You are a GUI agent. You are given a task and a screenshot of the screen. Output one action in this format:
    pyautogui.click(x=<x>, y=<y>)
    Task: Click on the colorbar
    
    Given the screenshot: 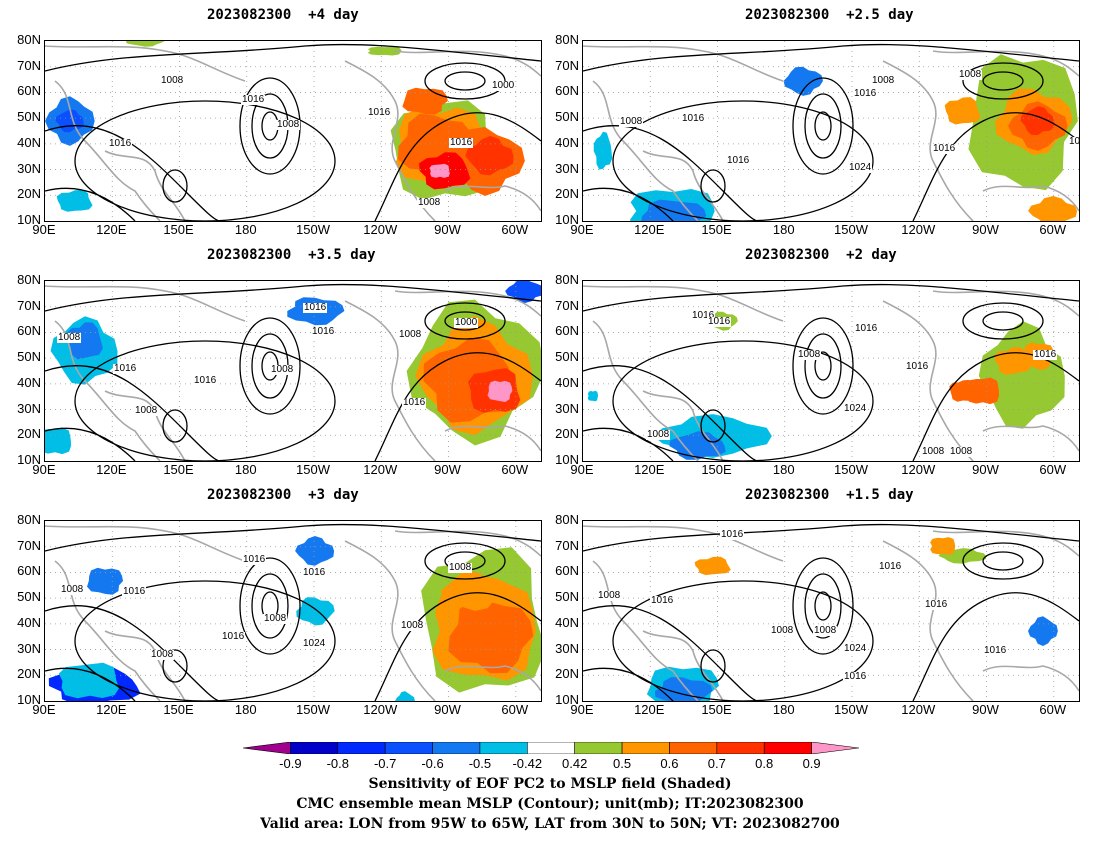 What is the action you would take?
    pyautogui.click(x=551, y=748)
    